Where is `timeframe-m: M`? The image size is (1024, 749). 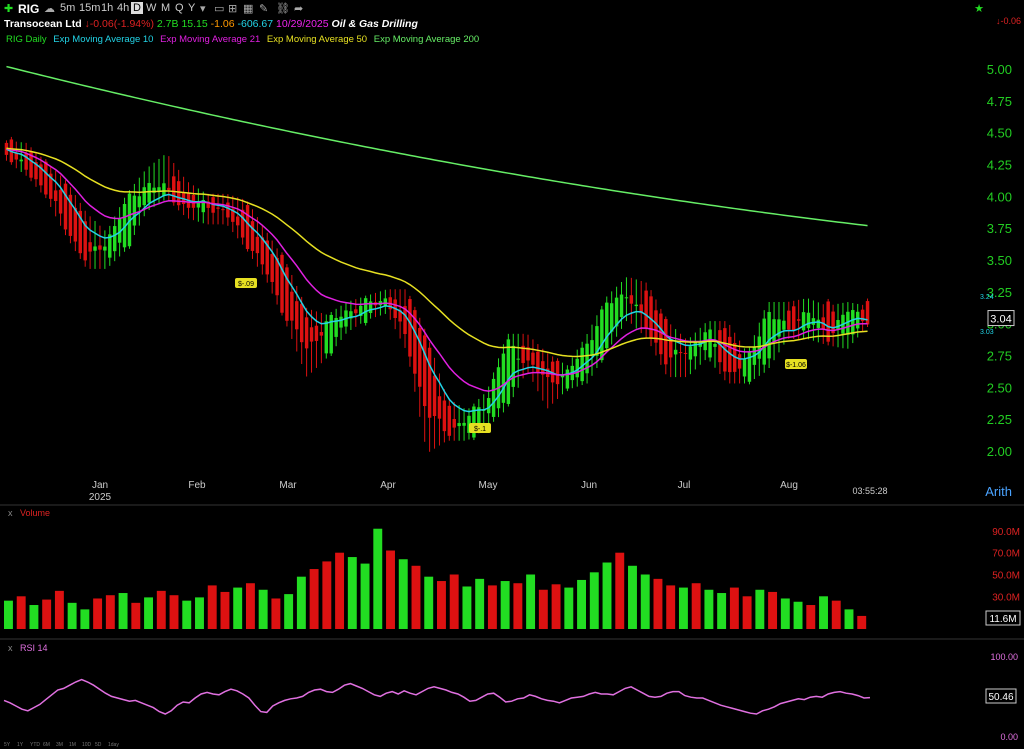
timeframe-m: M is located at coordinates (166, 8).